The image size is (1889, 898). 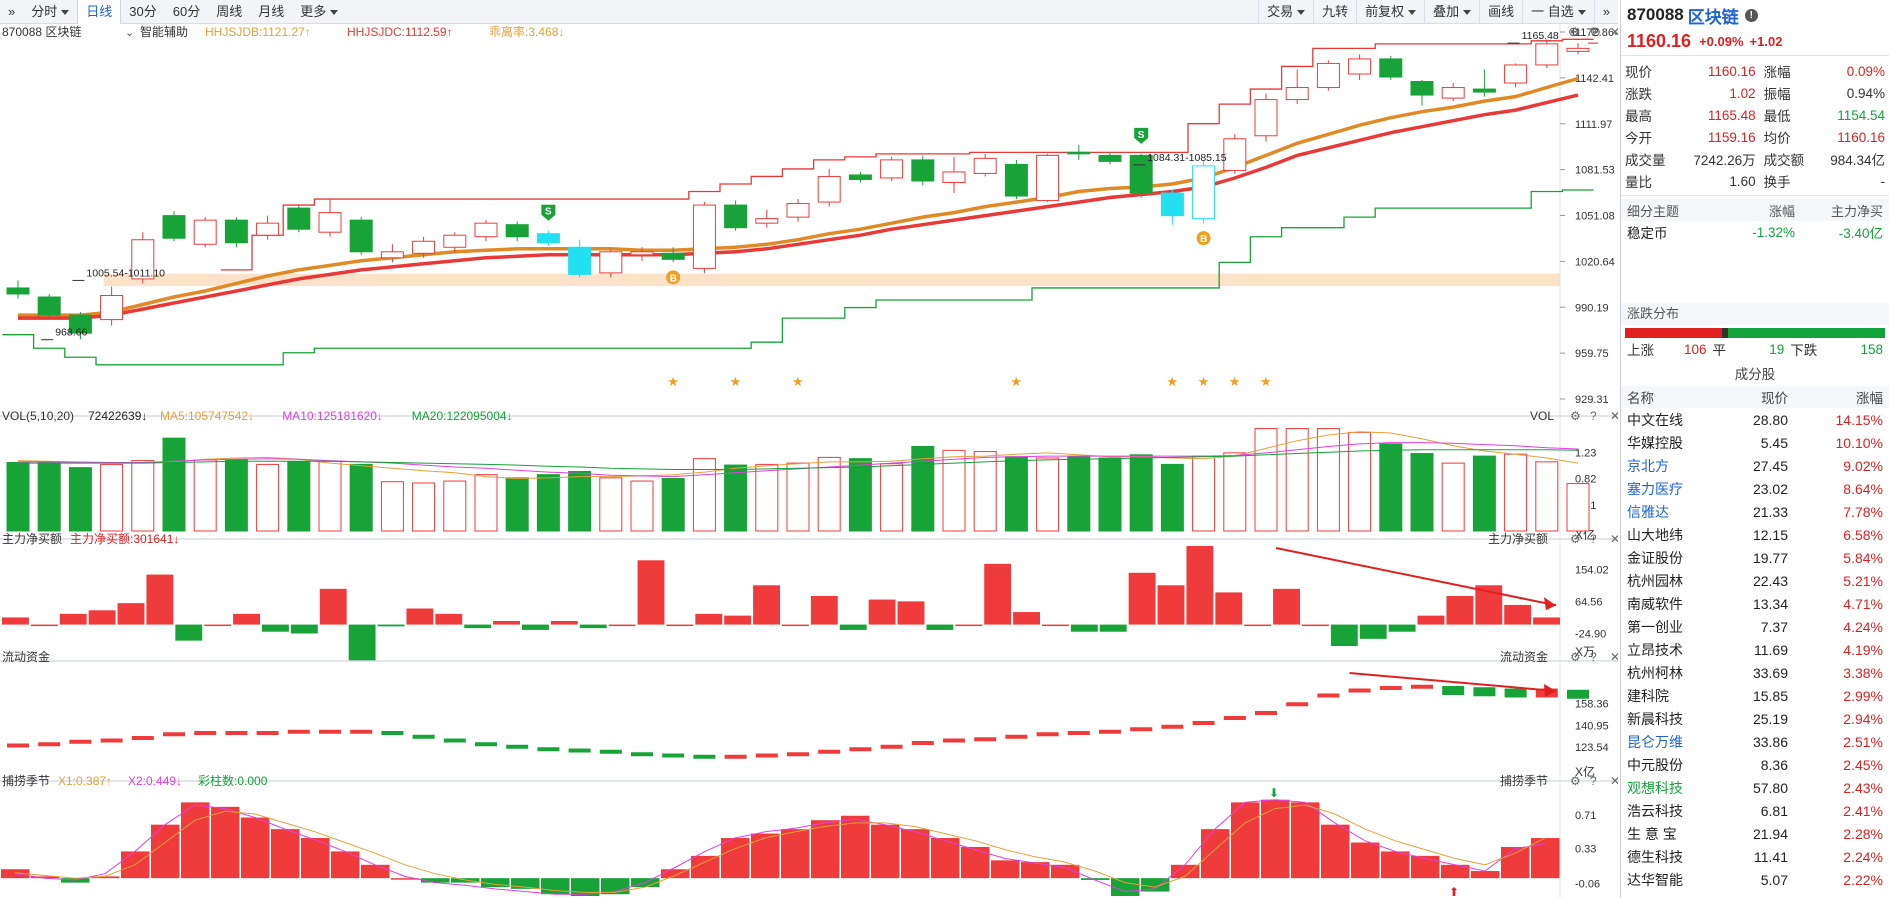 What do you see at coordinates (12, 11) in the screenshot?
I see `collapse-left-icon: »` at bounding box center [12, 11].